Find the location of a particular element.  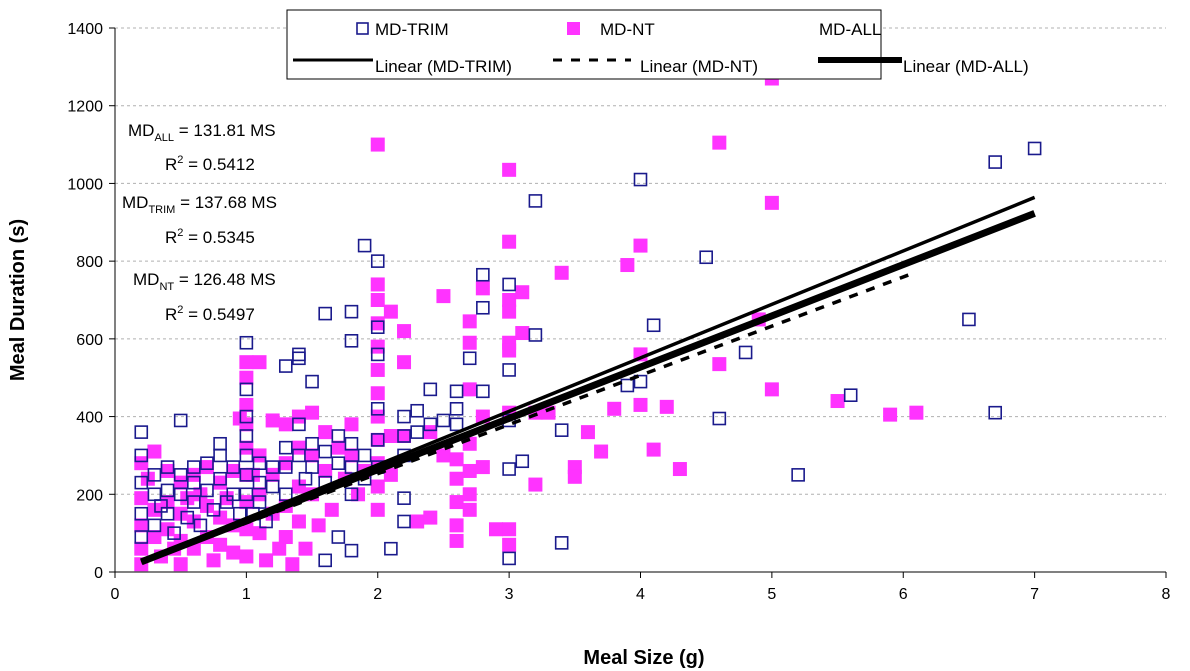

legend-lin-nt-label: Linear (MD-NT) is located at coordinates (699, 66).